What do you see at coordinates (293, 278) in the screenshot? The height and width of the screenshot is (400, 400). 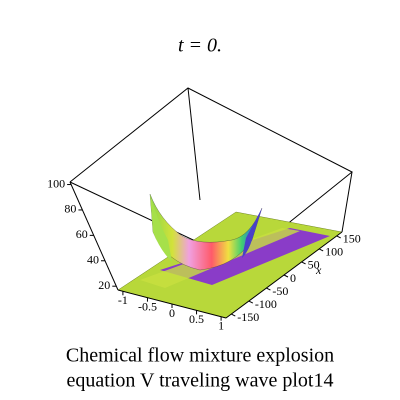 I see `x-tick-label: 0` at bounding box center [293, 278].